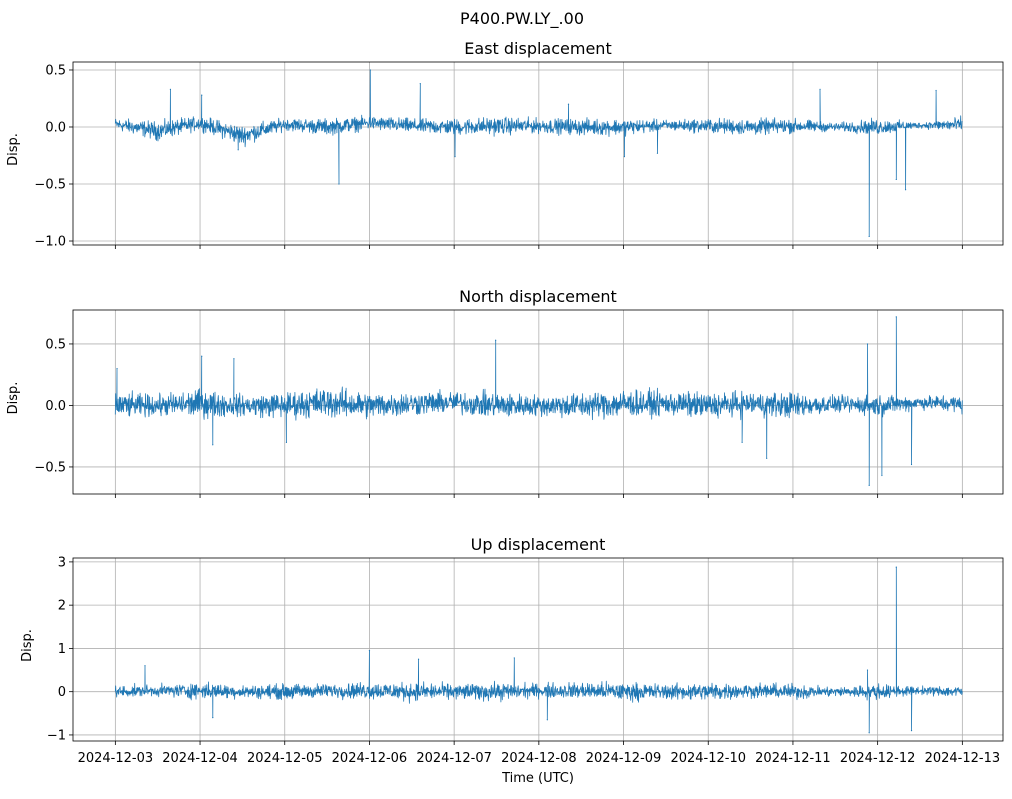 The width and height of the screenshot is (1012, 799). I want to click on x-tick-label: 2024-12-08, so click(539, 758).